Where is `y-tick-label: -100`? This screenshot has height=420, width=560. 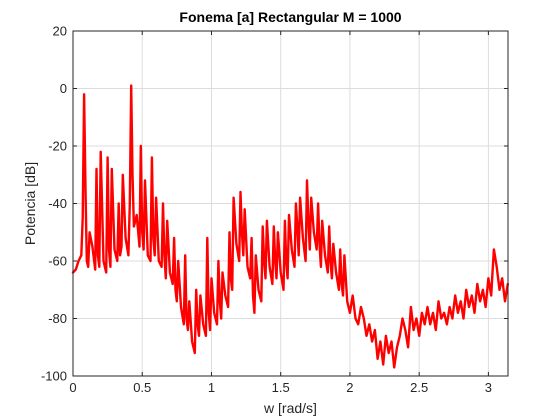 y-tick-label: -100 is located at coordinates (54, 376).